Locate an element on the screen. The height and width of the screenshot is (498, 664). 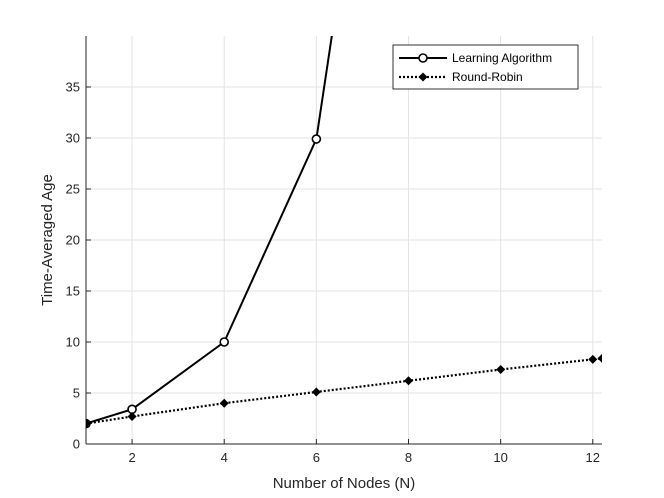
y-axis-label: Time-Averaged Age is located at coordinates (47, 240).